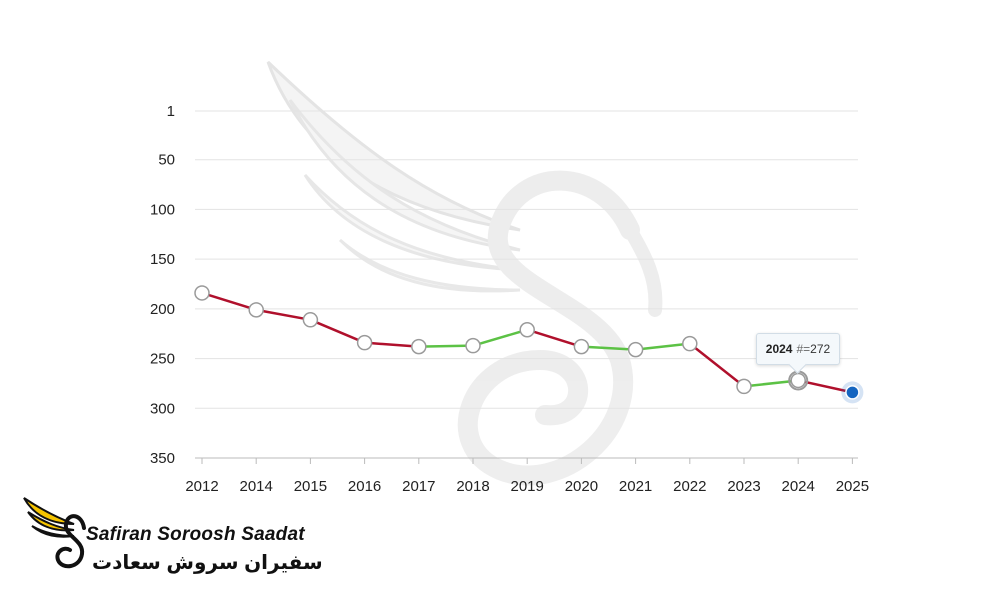  Describe the element at coordinates (779, 349) in the screenshot. I see `tooltip-year: 2024` at that location.